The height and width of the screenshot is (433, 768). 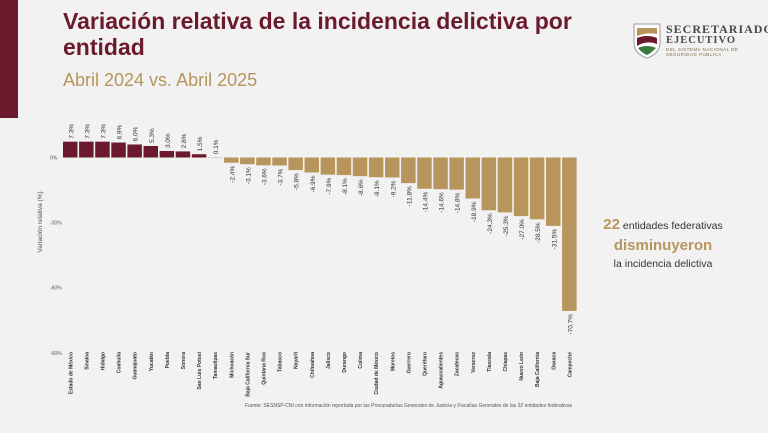 What do you see at coordinates (200, 143) in the screenshot?
I see `data-label: 1.5%` at bounding box center [200, 143].